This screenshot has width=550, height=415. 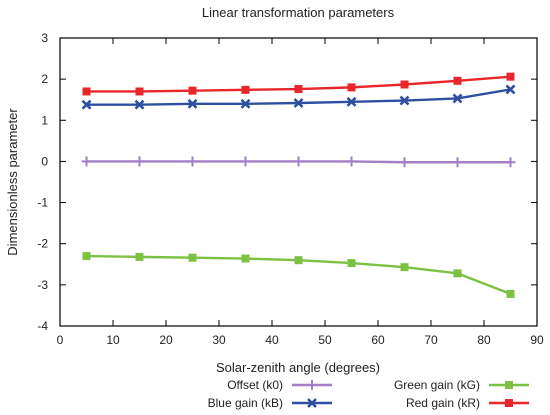 What do you see at coordinates (437, 385) in the screenshot?
I see `legend-label: Green gain (kG)` at bounding box center [437, 385].